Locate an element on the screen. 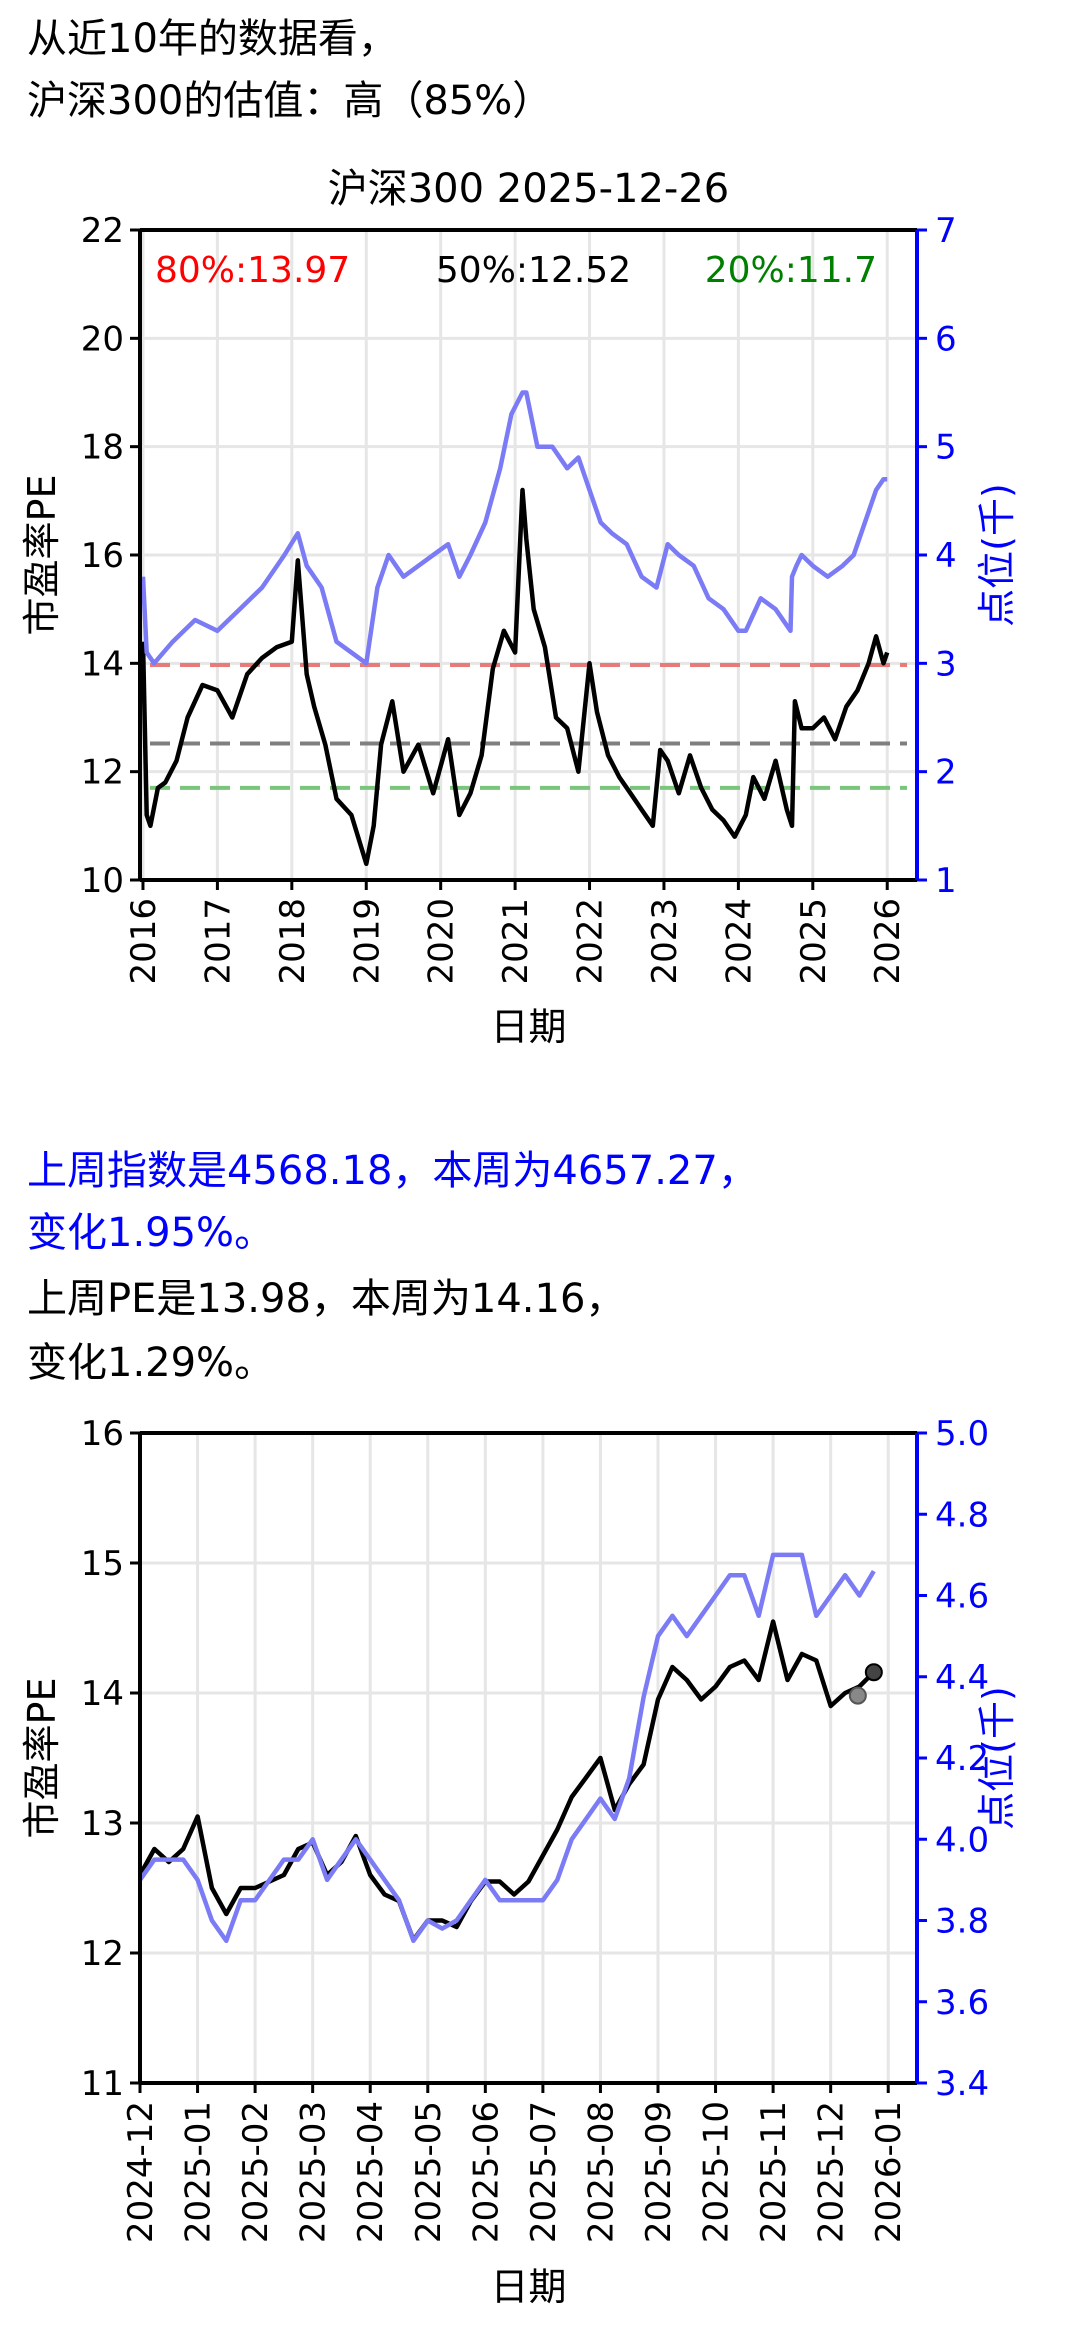 The height and width of the screenshot is (2334, 1080). x-tick-label: 2026 is located at coordinates (888, 941).